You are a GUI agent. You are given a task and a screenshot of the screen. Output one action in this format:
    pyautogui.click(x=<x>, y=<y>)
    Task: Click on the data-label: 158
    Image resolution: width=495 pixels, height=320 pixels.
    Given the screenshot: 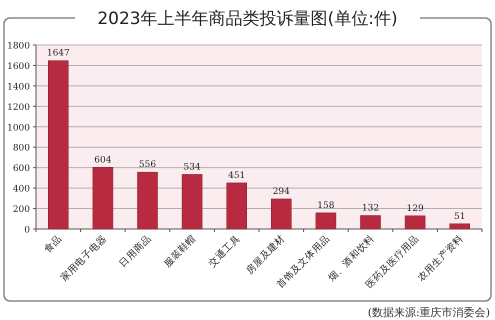 What is the action you would take?
    pyautogui.click(x=326, y=205)
    